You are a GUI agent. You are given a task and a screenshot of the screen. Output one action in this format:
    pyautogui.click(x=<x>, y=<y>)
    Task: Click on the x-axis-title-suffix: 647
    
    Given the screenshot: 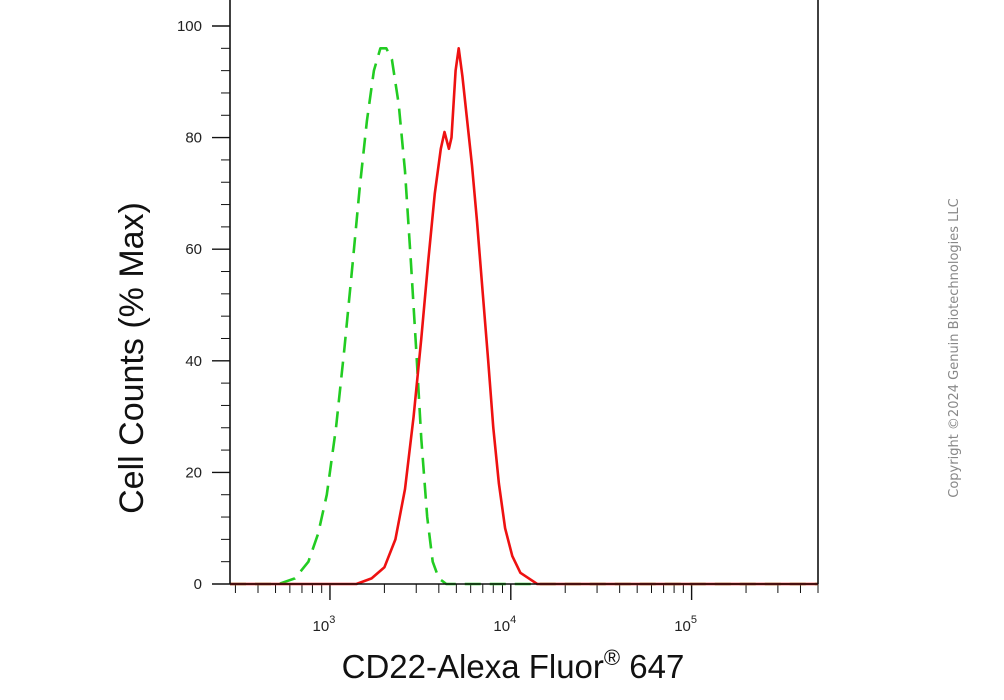 What is the action you would take?
    pyautogui.click(x=652, y=666)
    